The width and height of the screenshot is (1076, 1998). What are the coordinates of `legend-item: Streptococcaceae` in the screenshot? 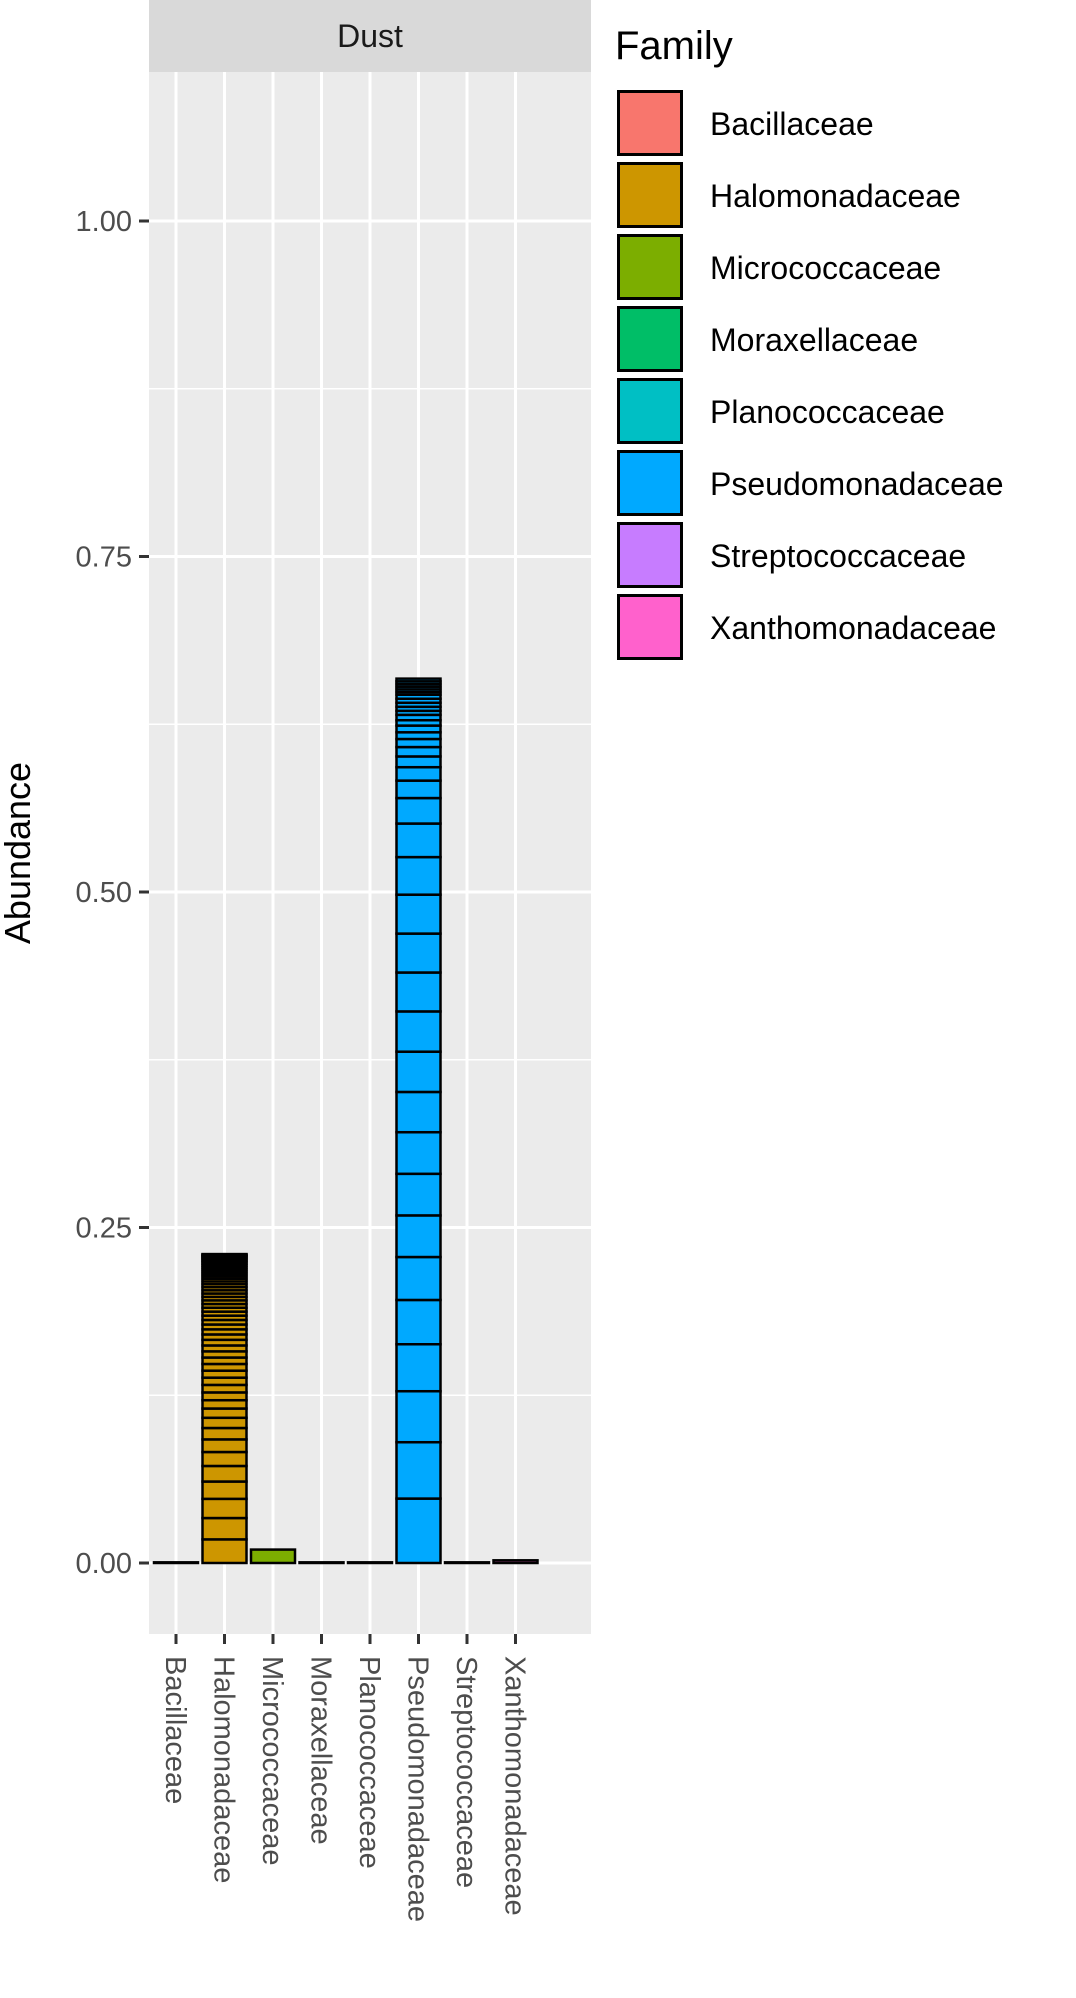 It's located at (791, 555).